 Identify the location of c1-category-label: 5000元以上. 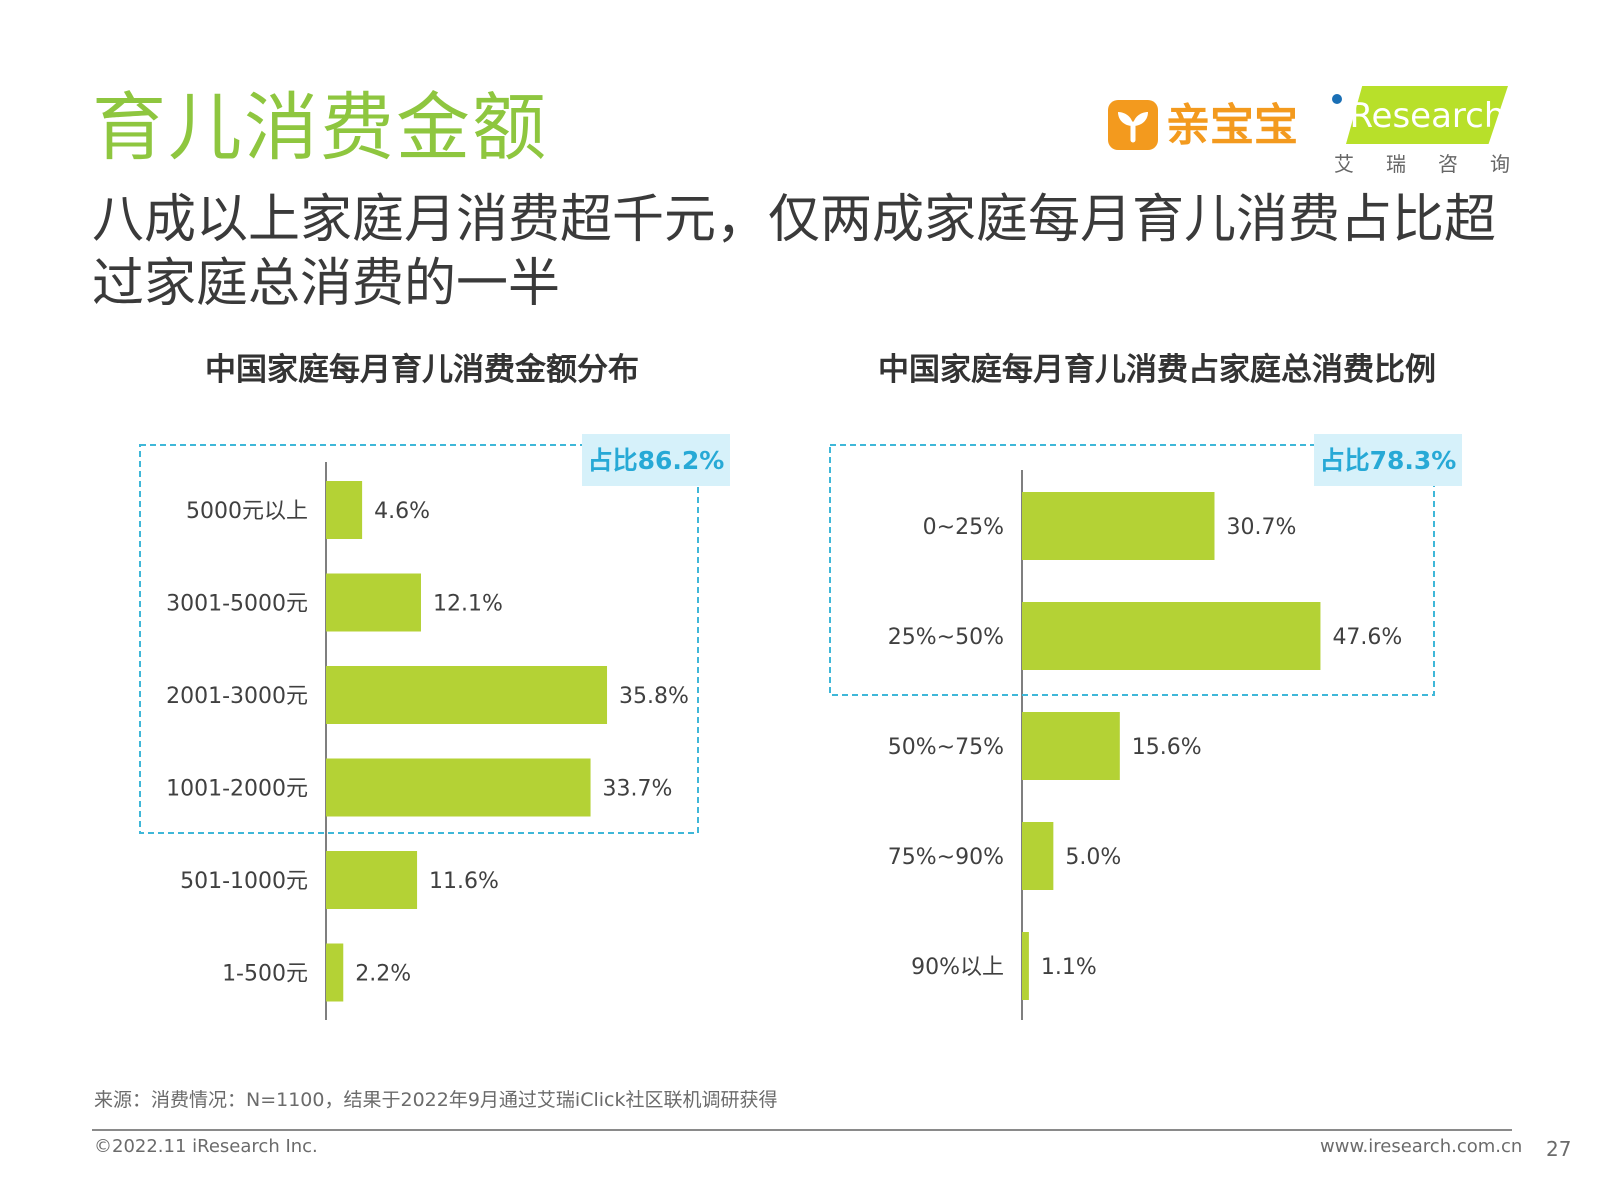
(247, 511).